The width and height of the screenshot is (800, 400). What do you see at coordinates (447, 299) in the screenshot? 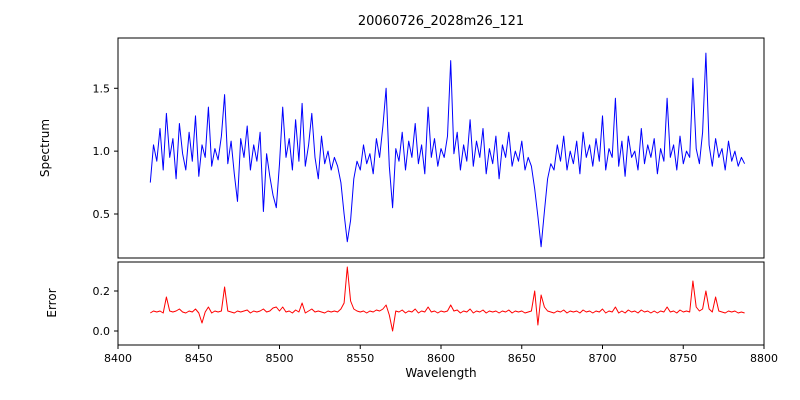
I see `error-line` at bounding box center [447, 299].